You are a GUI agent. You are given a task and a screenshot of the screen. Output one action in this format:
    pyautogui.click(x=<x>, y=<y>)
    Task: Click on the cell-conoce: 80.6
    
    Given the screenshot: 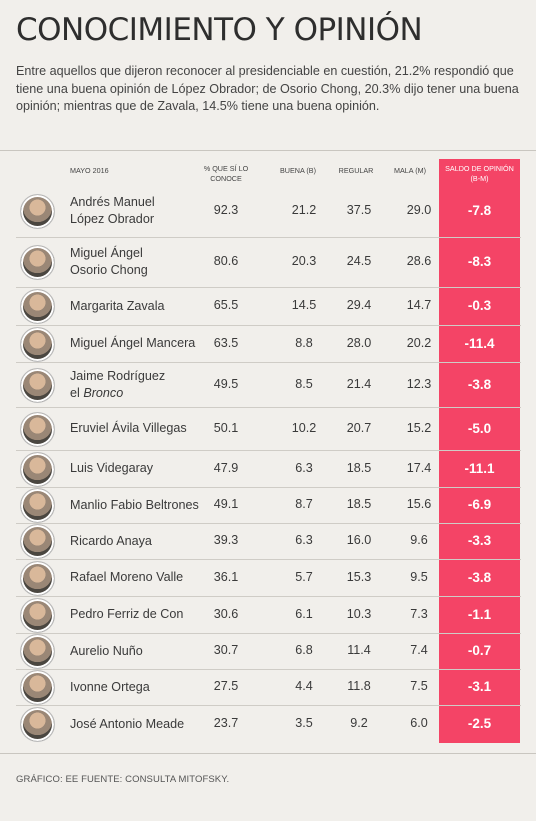 What is the action you would take?
    pyautogui.click(x=226, y=261)
    